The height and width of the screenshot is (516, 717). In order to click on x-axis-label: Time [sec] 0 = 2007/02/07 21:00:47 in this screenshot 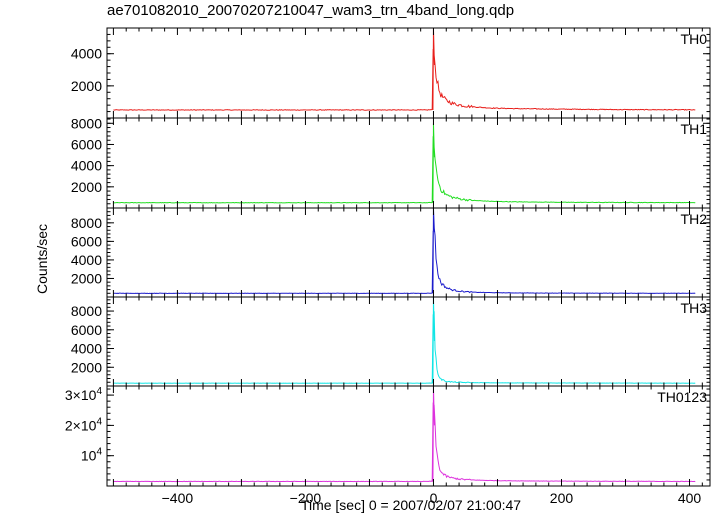, I will do `click(411, 505)`.